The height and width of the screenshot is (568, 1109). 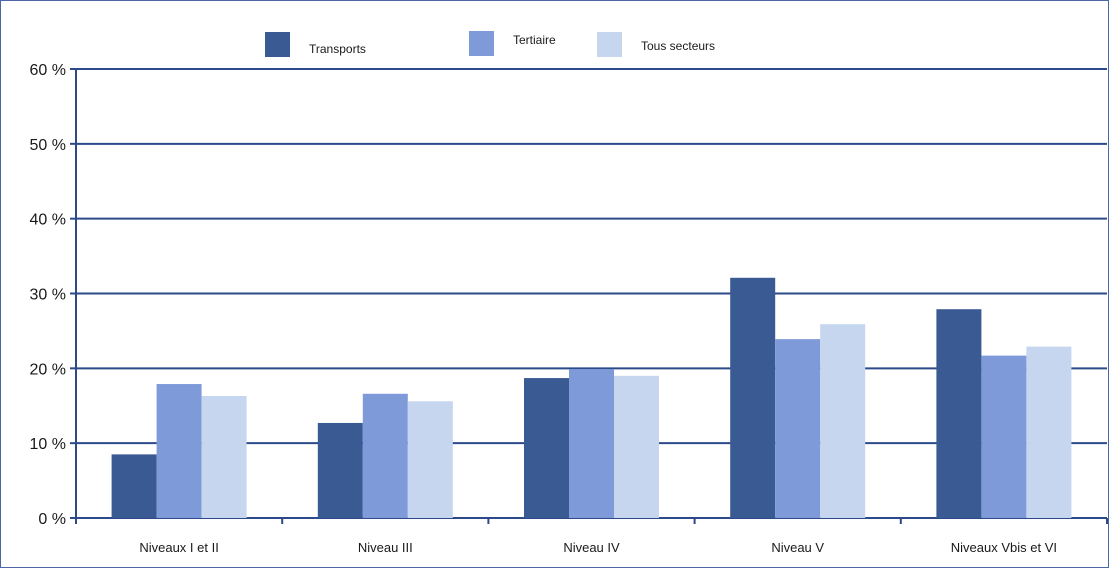 I want to click on y-tick-label: 0 %, so click(x=52, y=519).